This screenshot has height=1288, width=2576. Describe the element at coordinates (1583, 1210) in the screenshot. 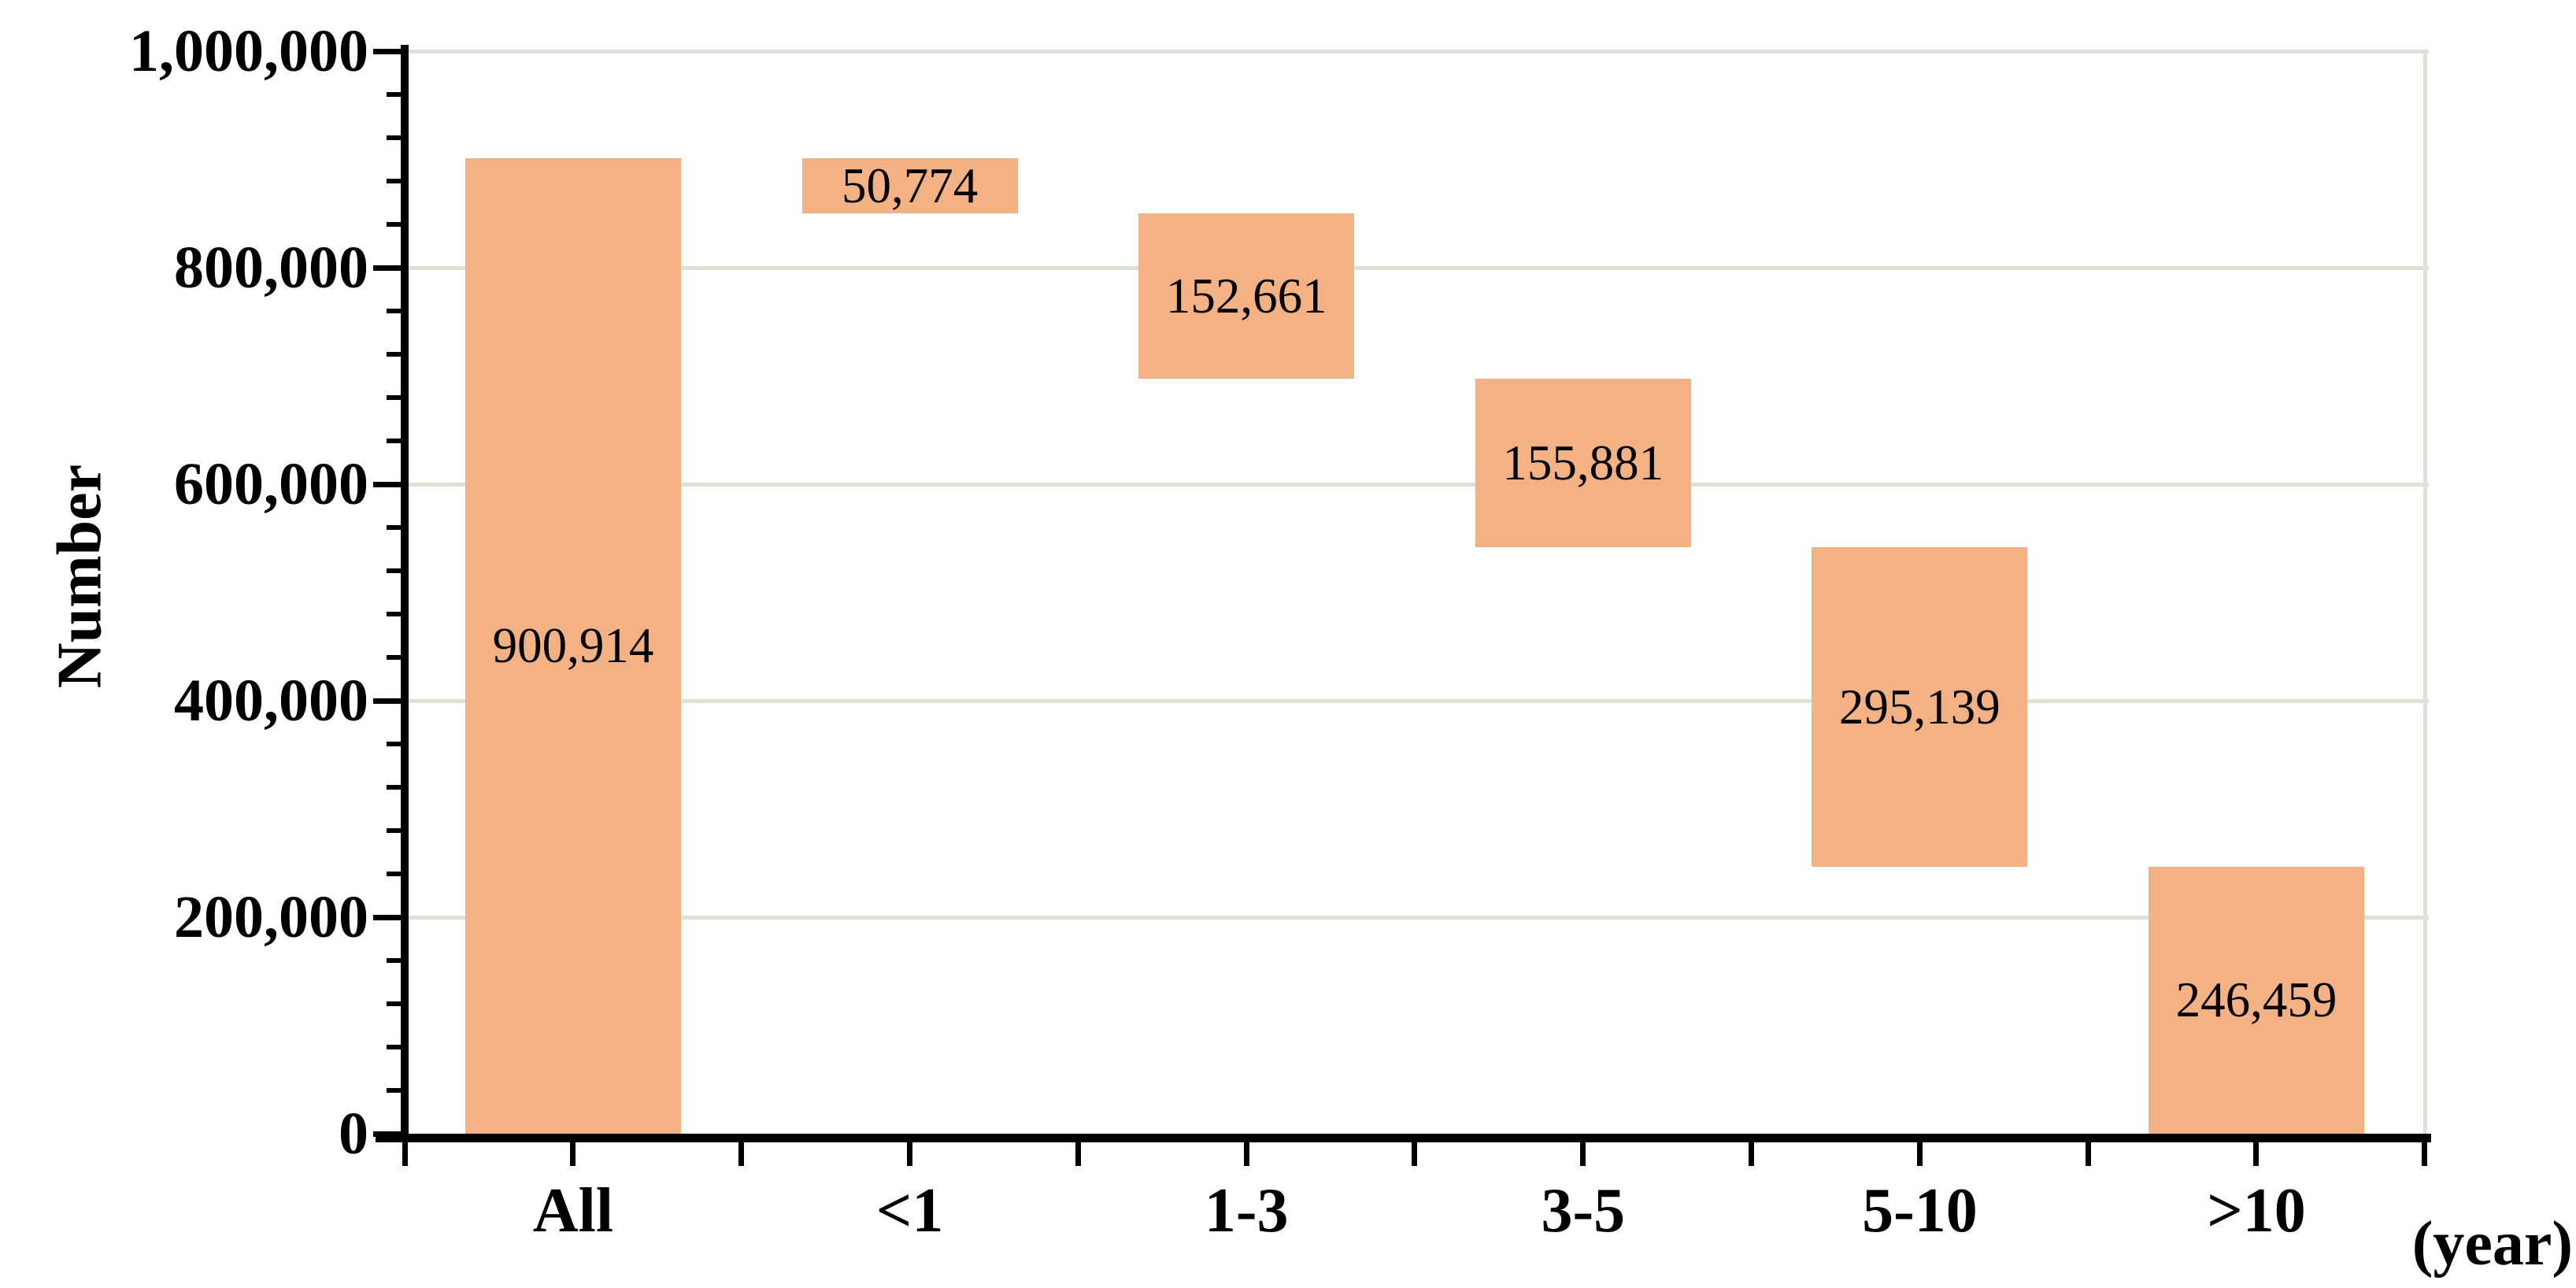

I see `category-label: 3-5` at that location.